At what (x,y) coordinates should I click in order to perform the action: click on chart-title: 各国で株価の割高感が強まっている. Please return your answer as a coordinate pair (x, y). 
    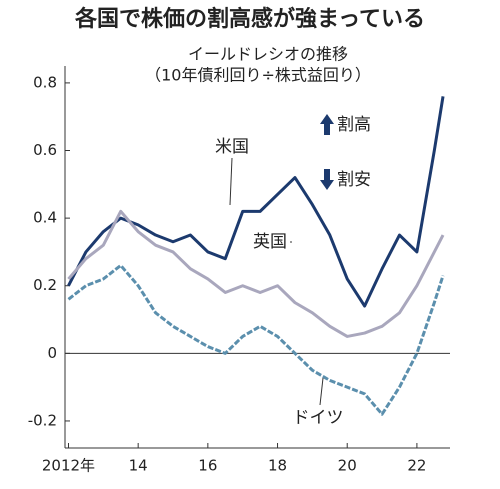
    Looking at the image, I should click on (249, 19).